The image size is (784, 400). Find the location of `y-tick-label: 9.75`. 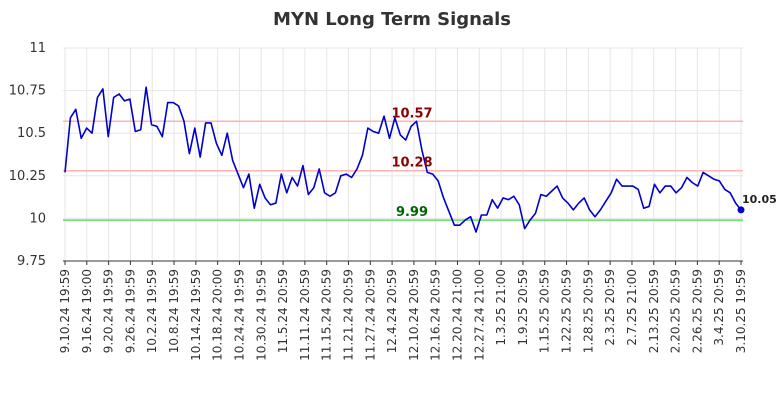

y-tick-label: 9.75 is located at coordinates (31, 261).